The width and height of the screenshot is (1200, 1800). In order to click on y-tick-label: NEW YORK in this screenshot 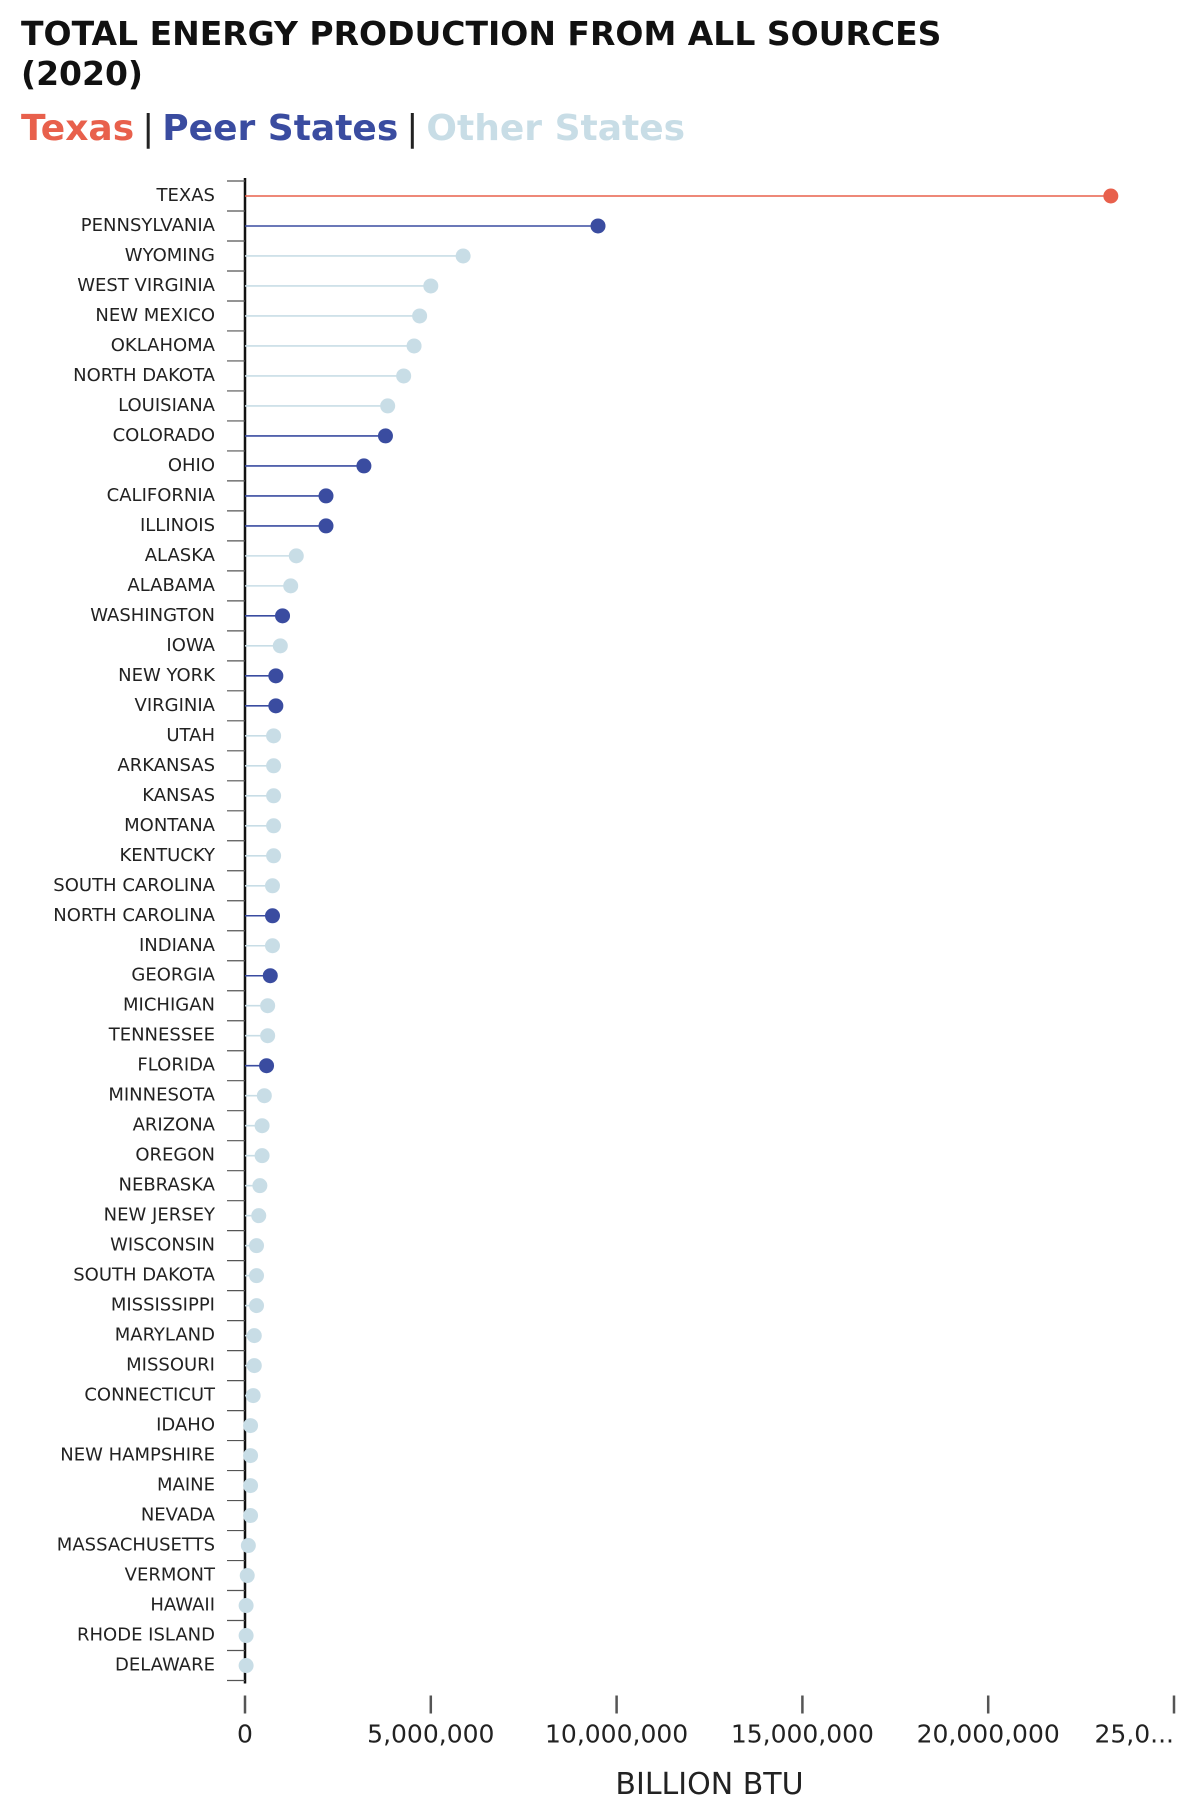, I will do `click(167, 675)`.